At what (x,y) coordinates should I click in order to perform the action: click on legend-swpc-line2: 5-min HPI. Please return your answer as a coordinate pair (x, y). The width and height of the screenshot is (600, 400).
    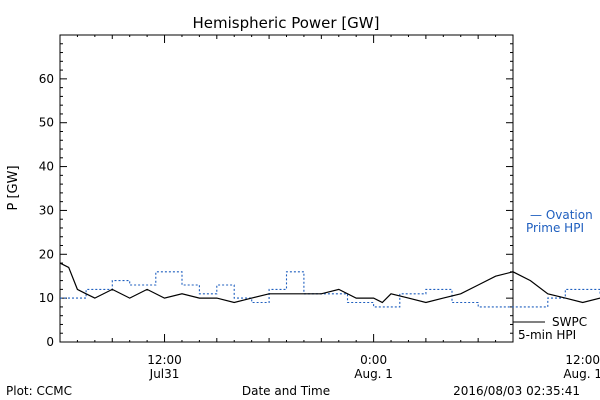
    Looking at the image, I should click on (547, 335).